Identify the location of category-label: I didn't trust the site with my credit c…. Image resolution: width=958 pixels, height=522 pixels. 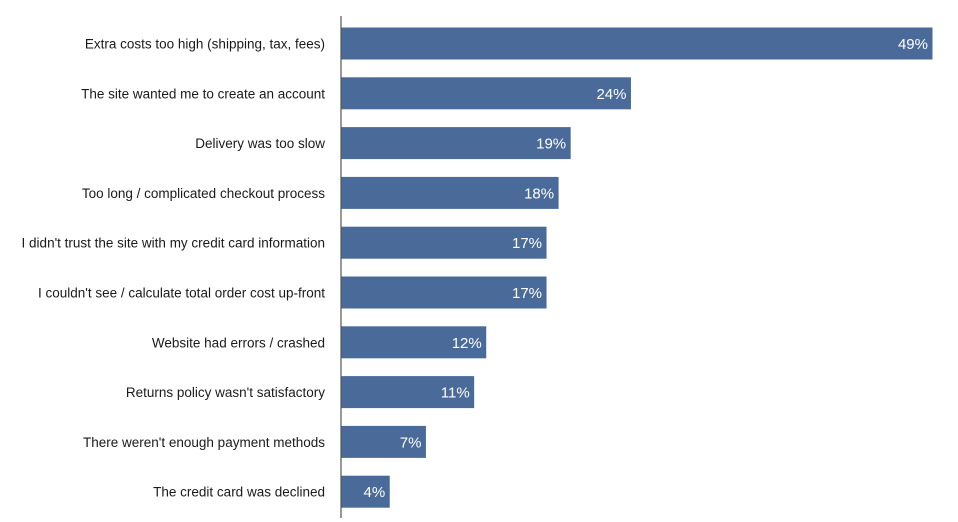
(173, 243).